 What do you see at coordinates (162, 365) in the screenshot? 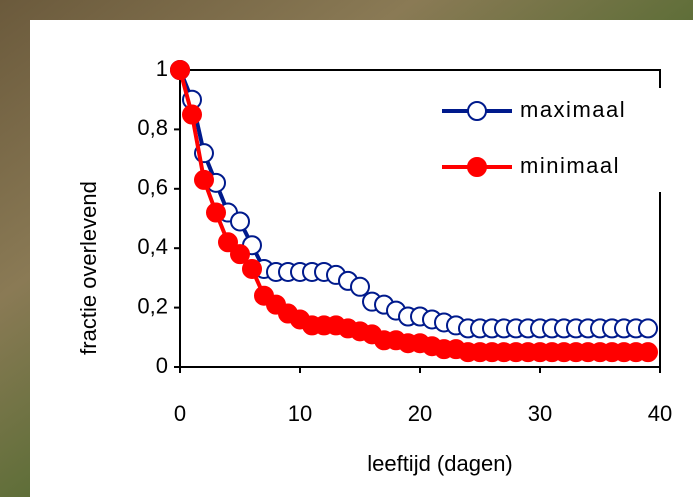
I see `y-tick-label: 0` at bounding box center [162, 365].